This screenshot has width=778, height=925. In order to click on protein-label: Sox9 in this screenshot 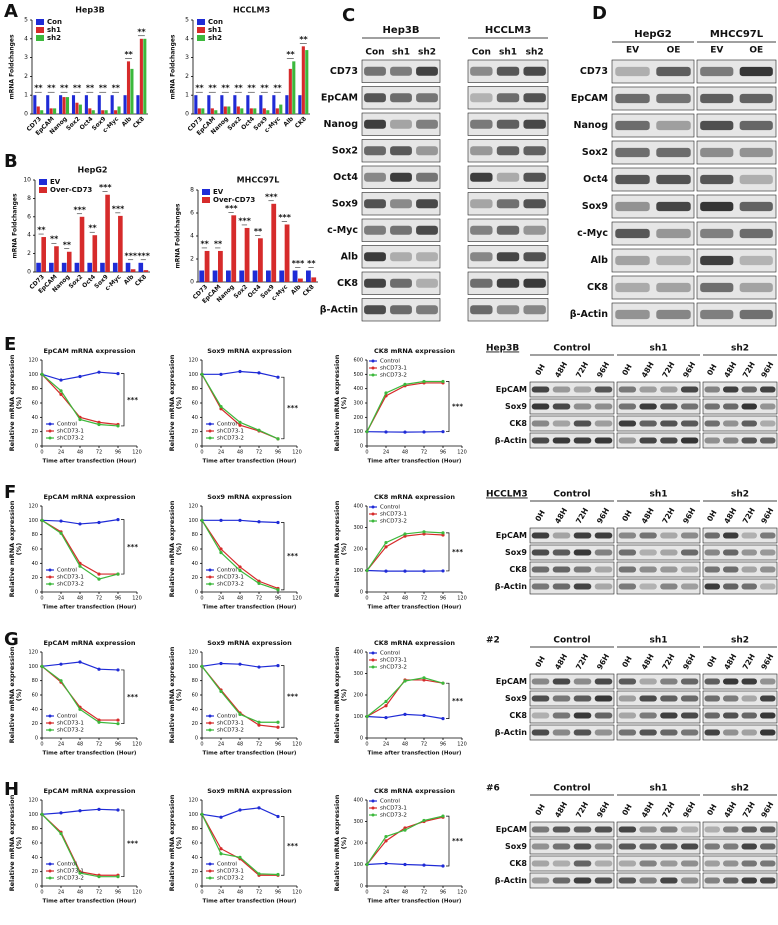, I will do `click(595, 206)`.